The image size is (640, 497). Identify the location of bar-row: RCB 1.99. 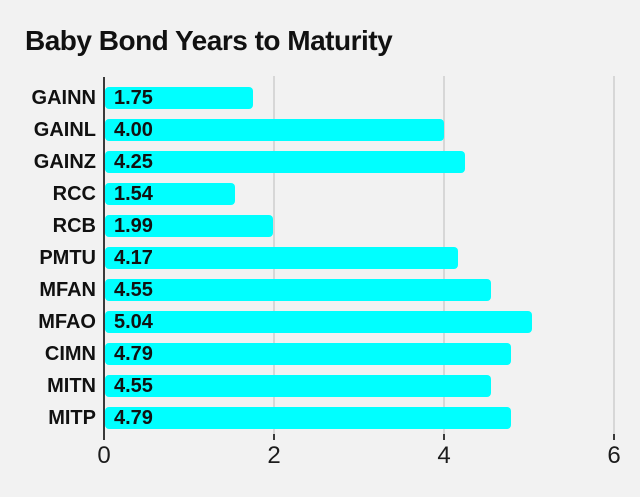
(320, 226).